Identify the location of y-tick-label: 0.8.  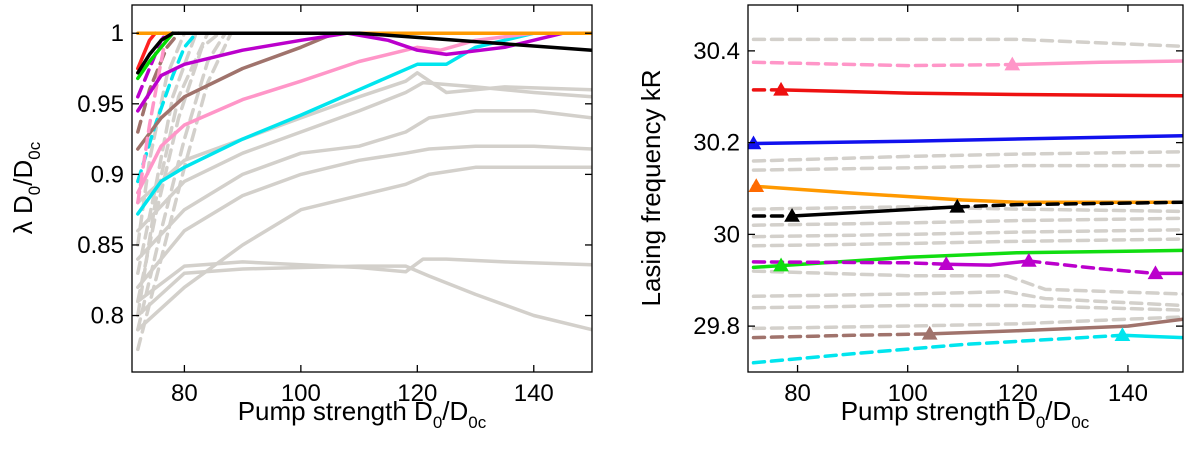
(107, 316).